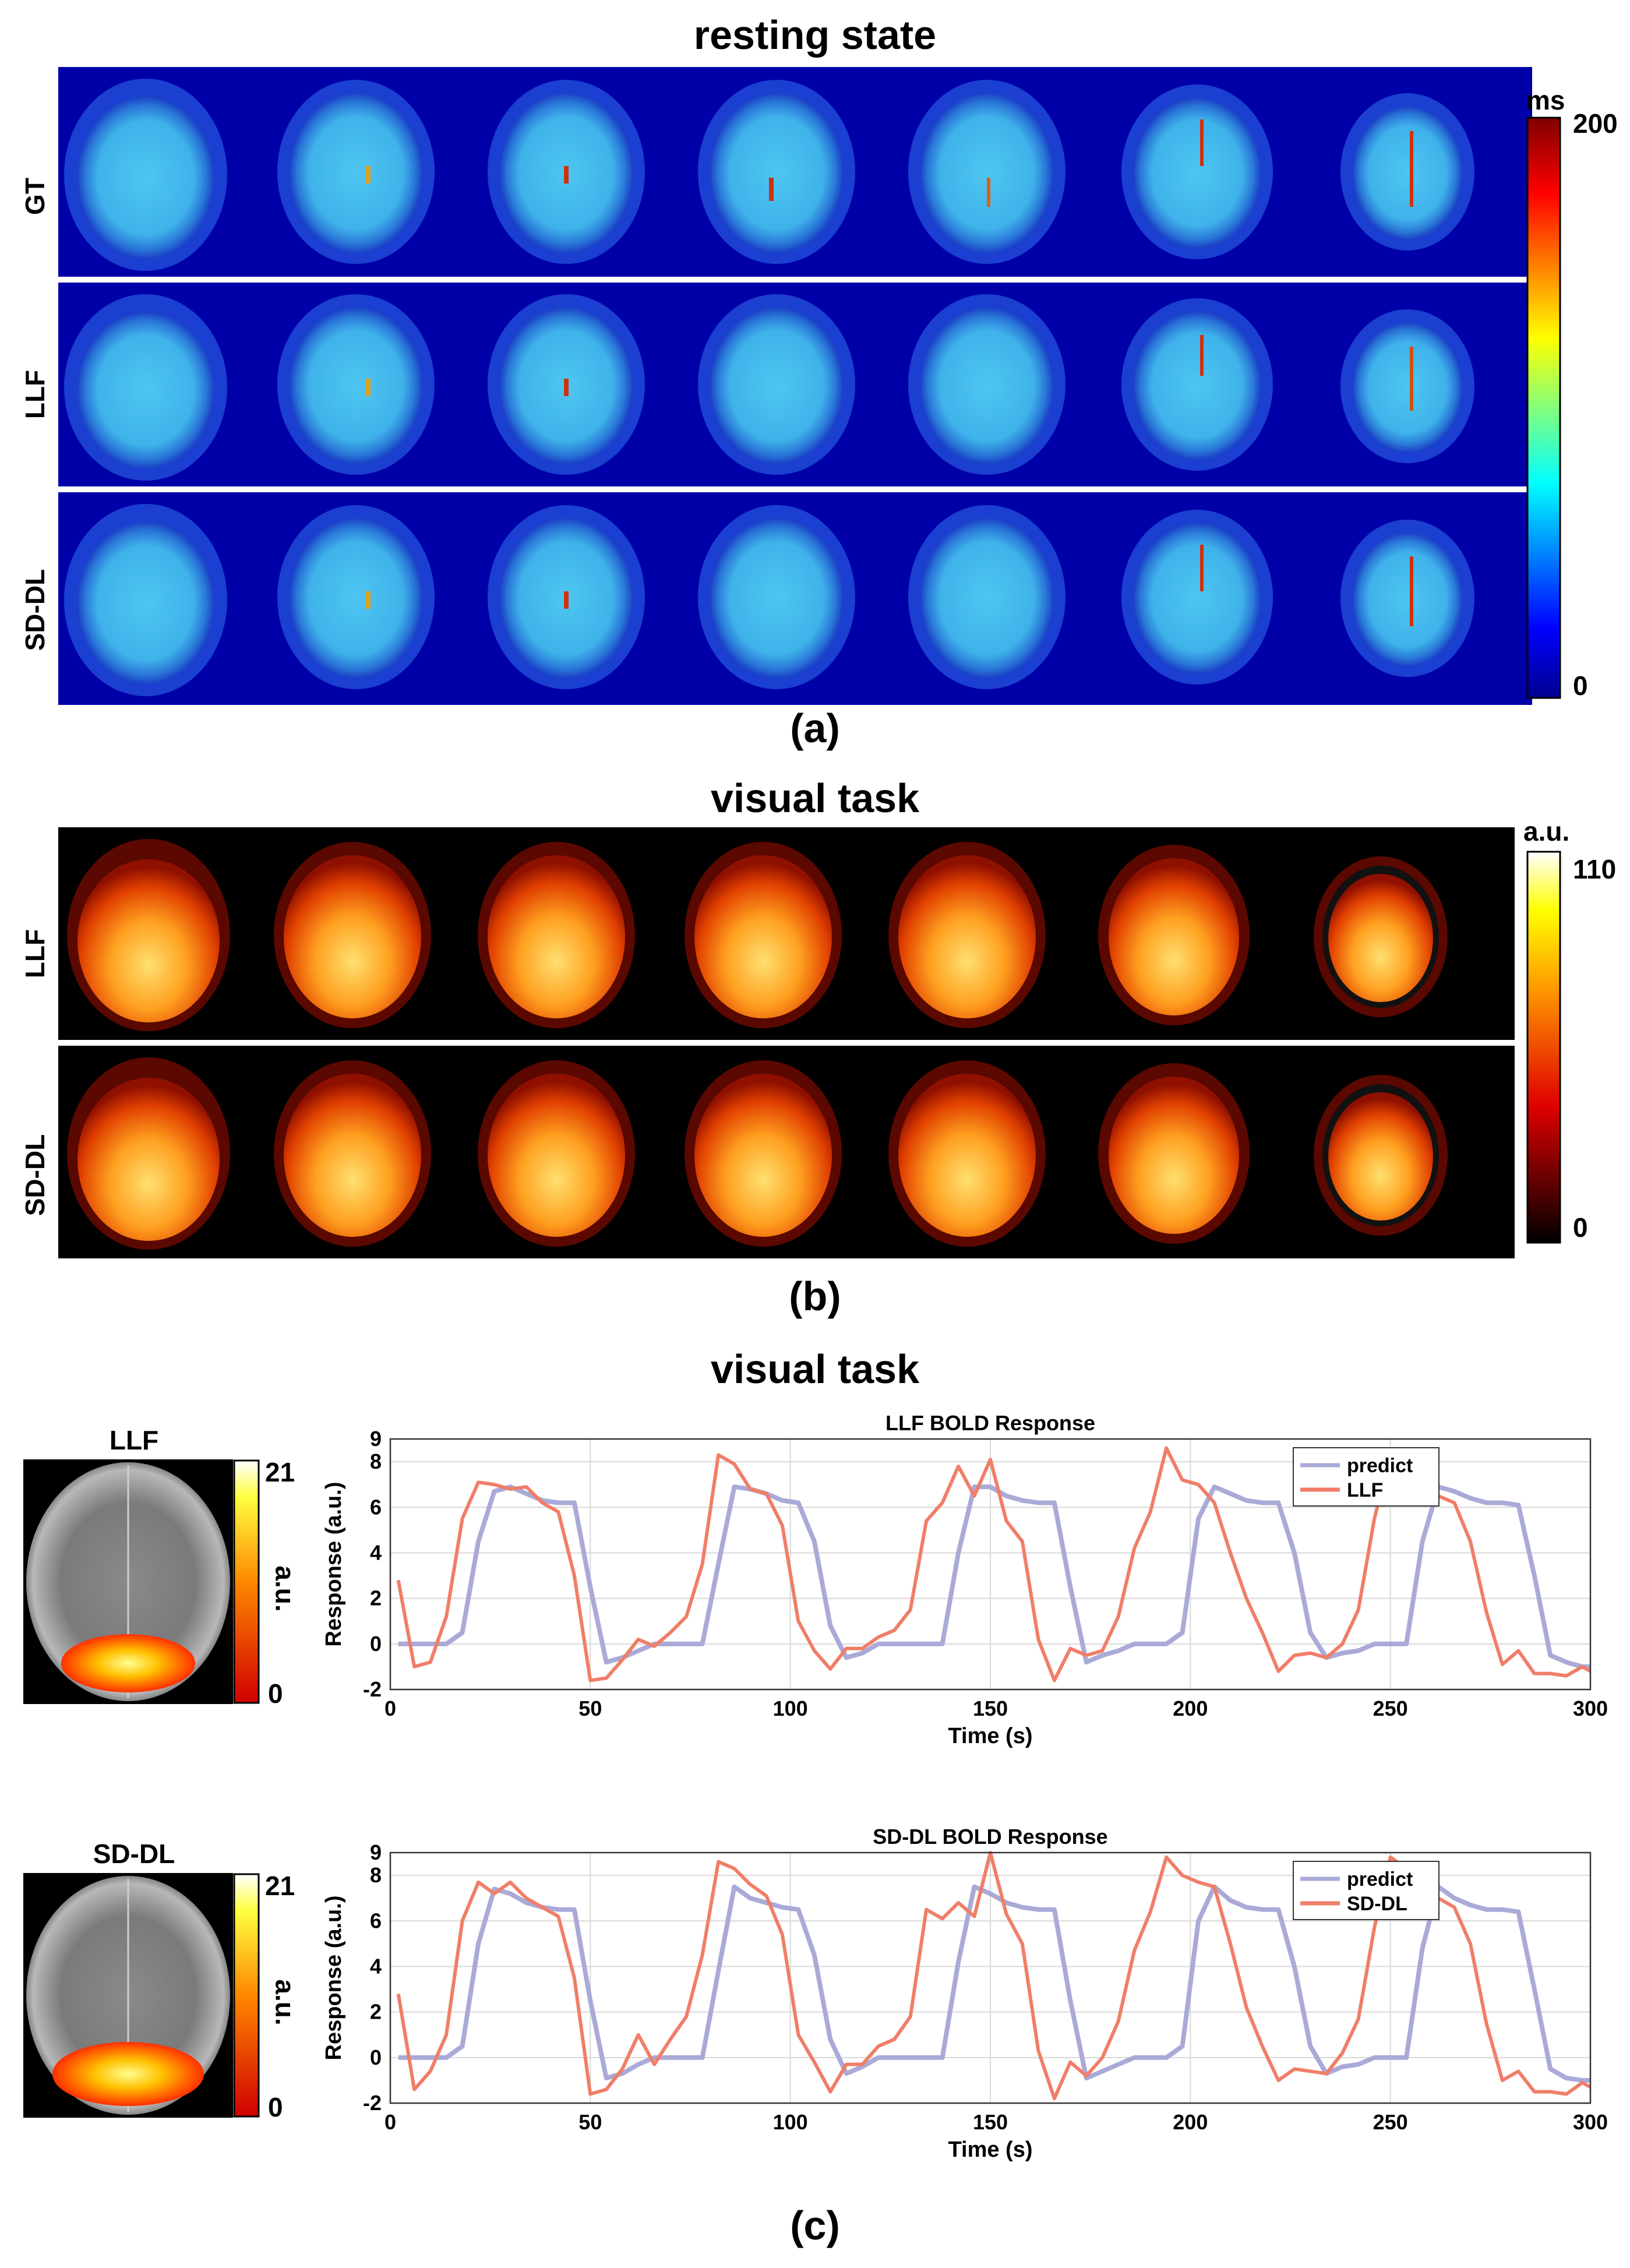  What do you see at coordinates (815, 2225) in the screenshot?
I see `panel-c-label: (c)` at bounding box center [815, 2225].